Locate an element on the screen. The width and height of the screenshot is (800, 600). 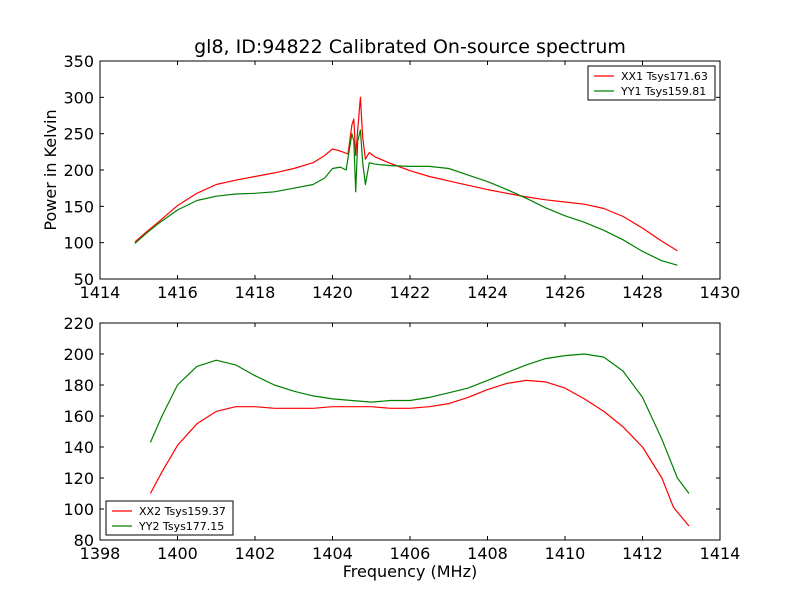
y-axis-title: Power in Kelvin is located at coordinates (50, 169).